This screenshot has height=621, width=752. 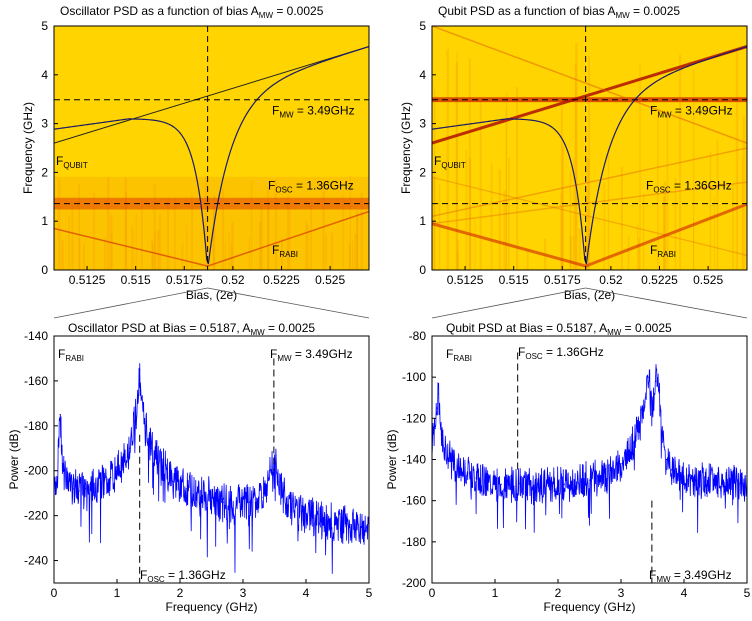 What do you see at coordinates (611, 280) in the screenshot?
I see `top_right-xtick-label: 0.52` at bounding box center [611, 280].